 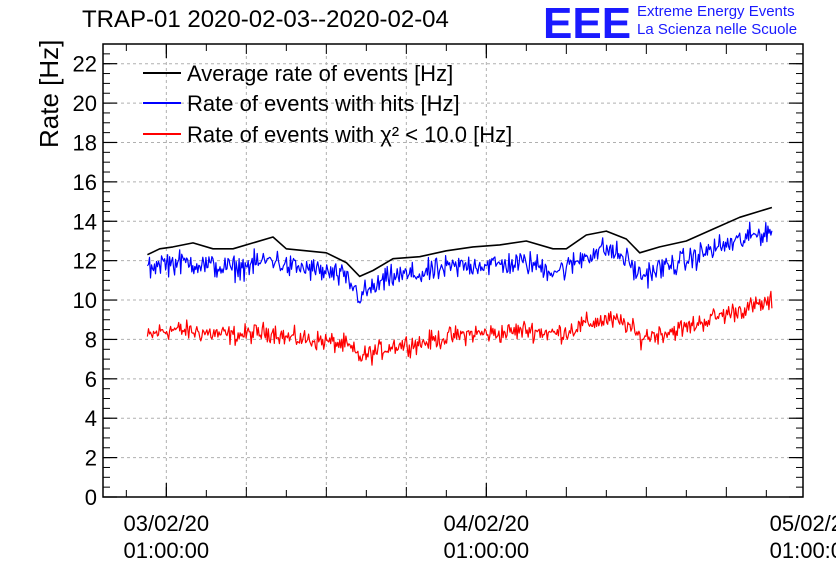 What do you see at coordinates (33, 120) in the screenshot?
I see `y-axis-label: Rate [Hz]` at bounding box center [33, 120].